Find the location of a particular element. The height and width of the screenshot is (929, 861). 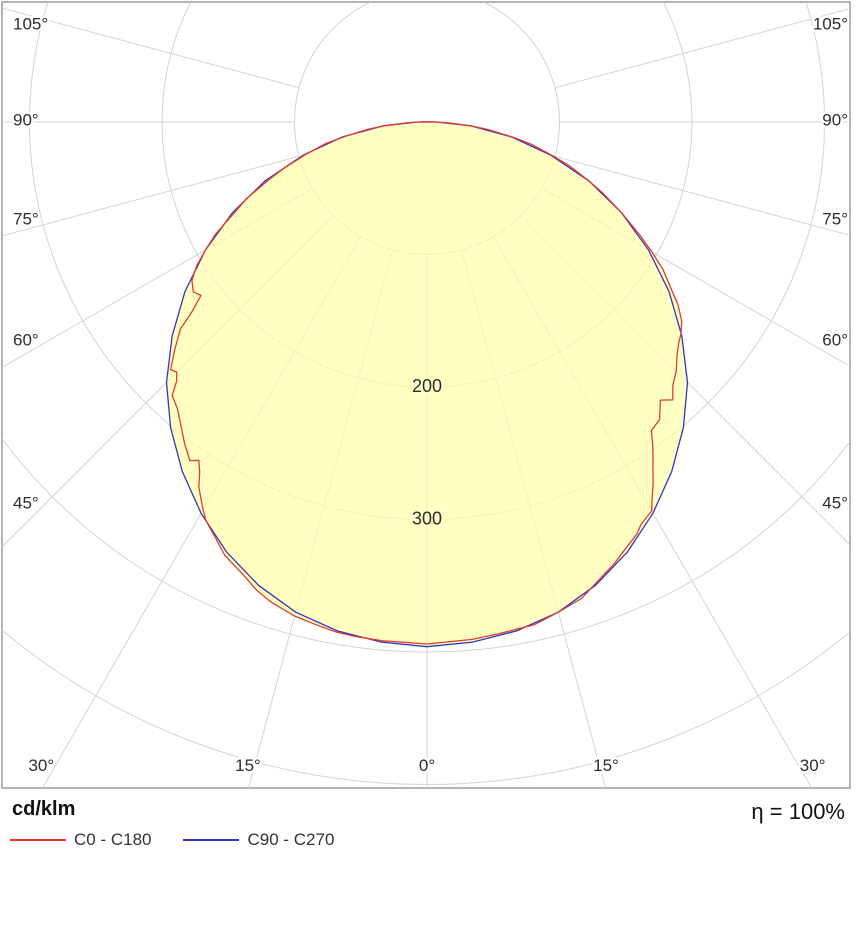

legend-item-c0-c180: C0 - C180 is located at coordinates (80, 840).